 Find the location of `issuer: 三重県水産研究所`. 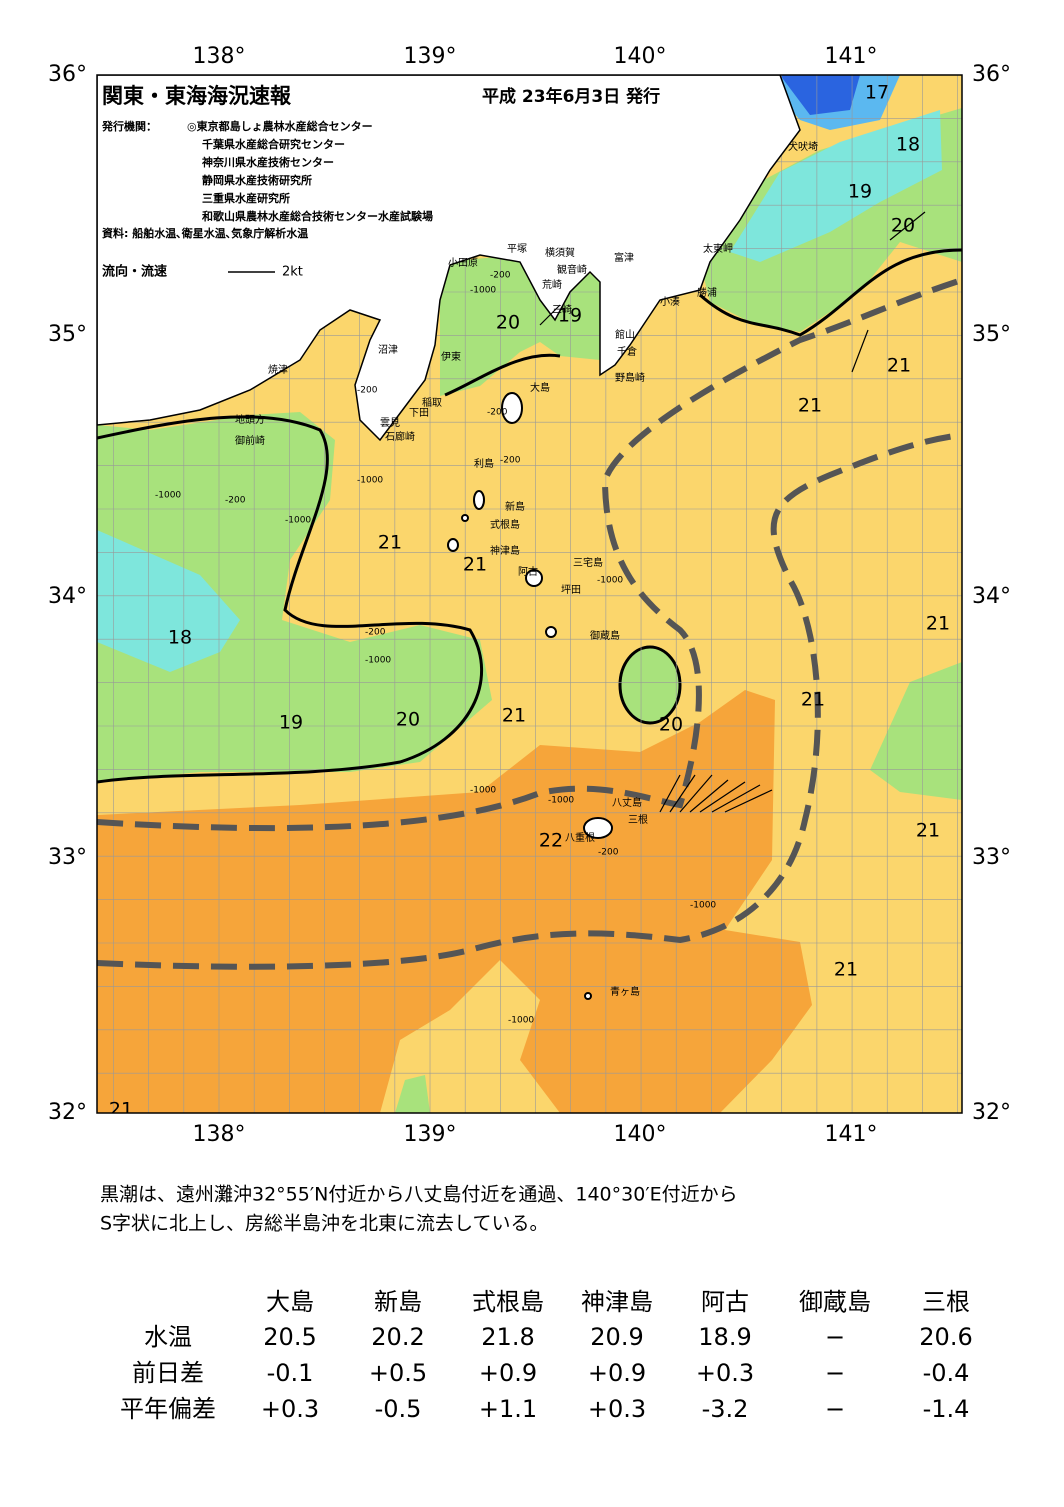

issuer: 三重県水産研究所 is located at coordinates (246, 198).